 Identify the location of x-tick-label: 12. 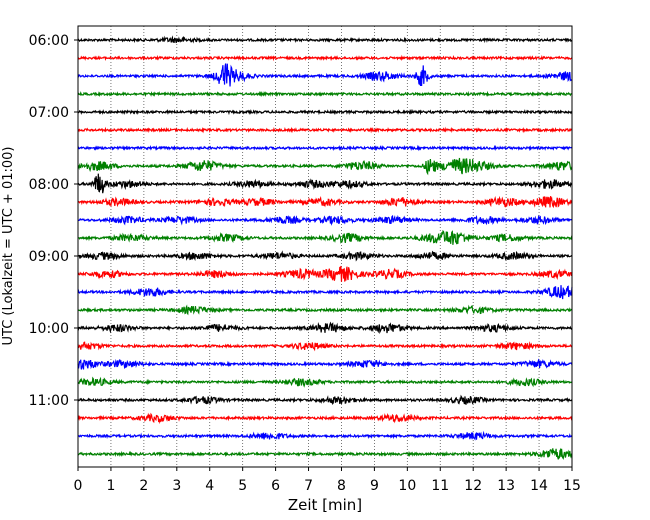
(473, 486).